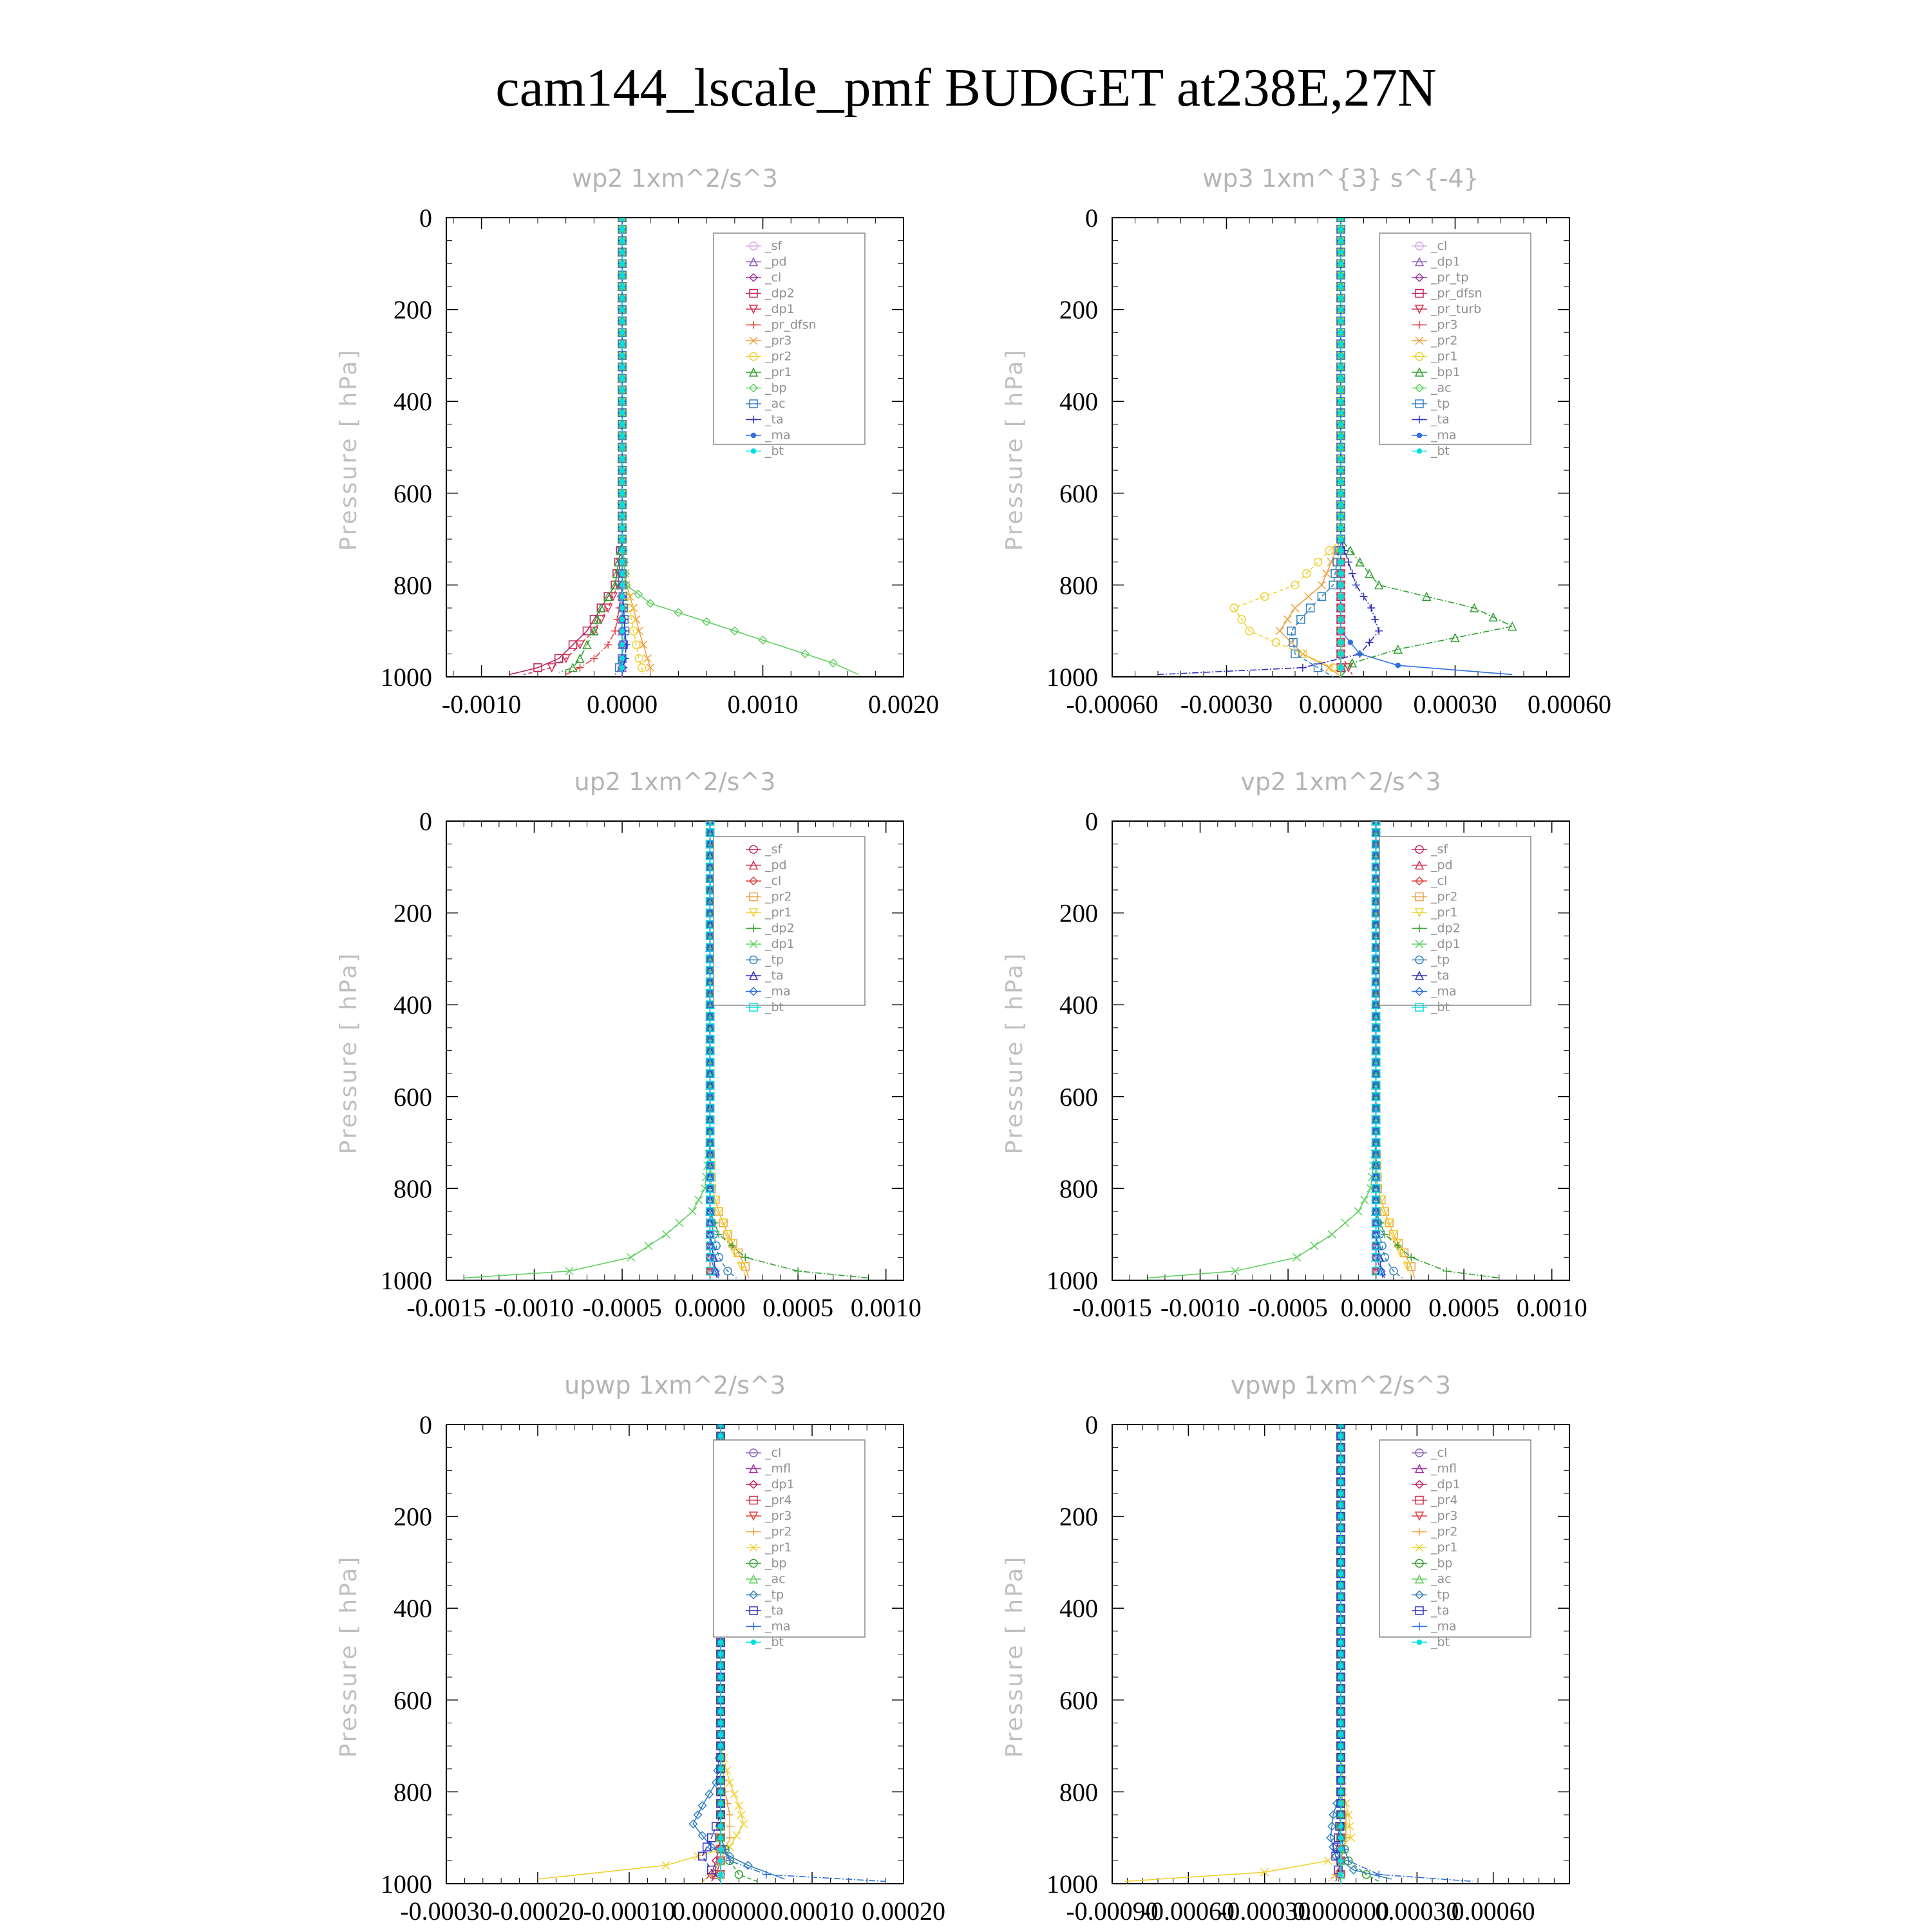 The image size is (1932, 1932). What do you see at coordinates (780, 1484) in the screenshot?
I see `legend-label: _dp1` at bounding box center [780, 1484].